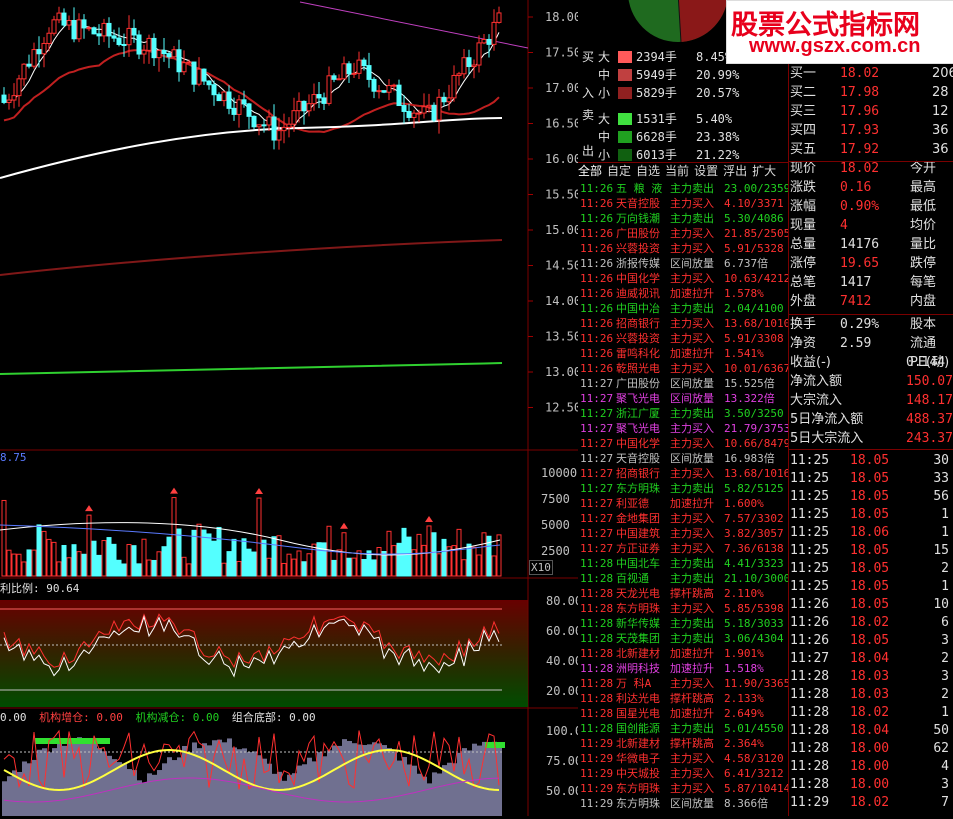  I want to click on alert-row: 11:28 新华传媒 主力卖出 5.18/3033, so click(684, 623).